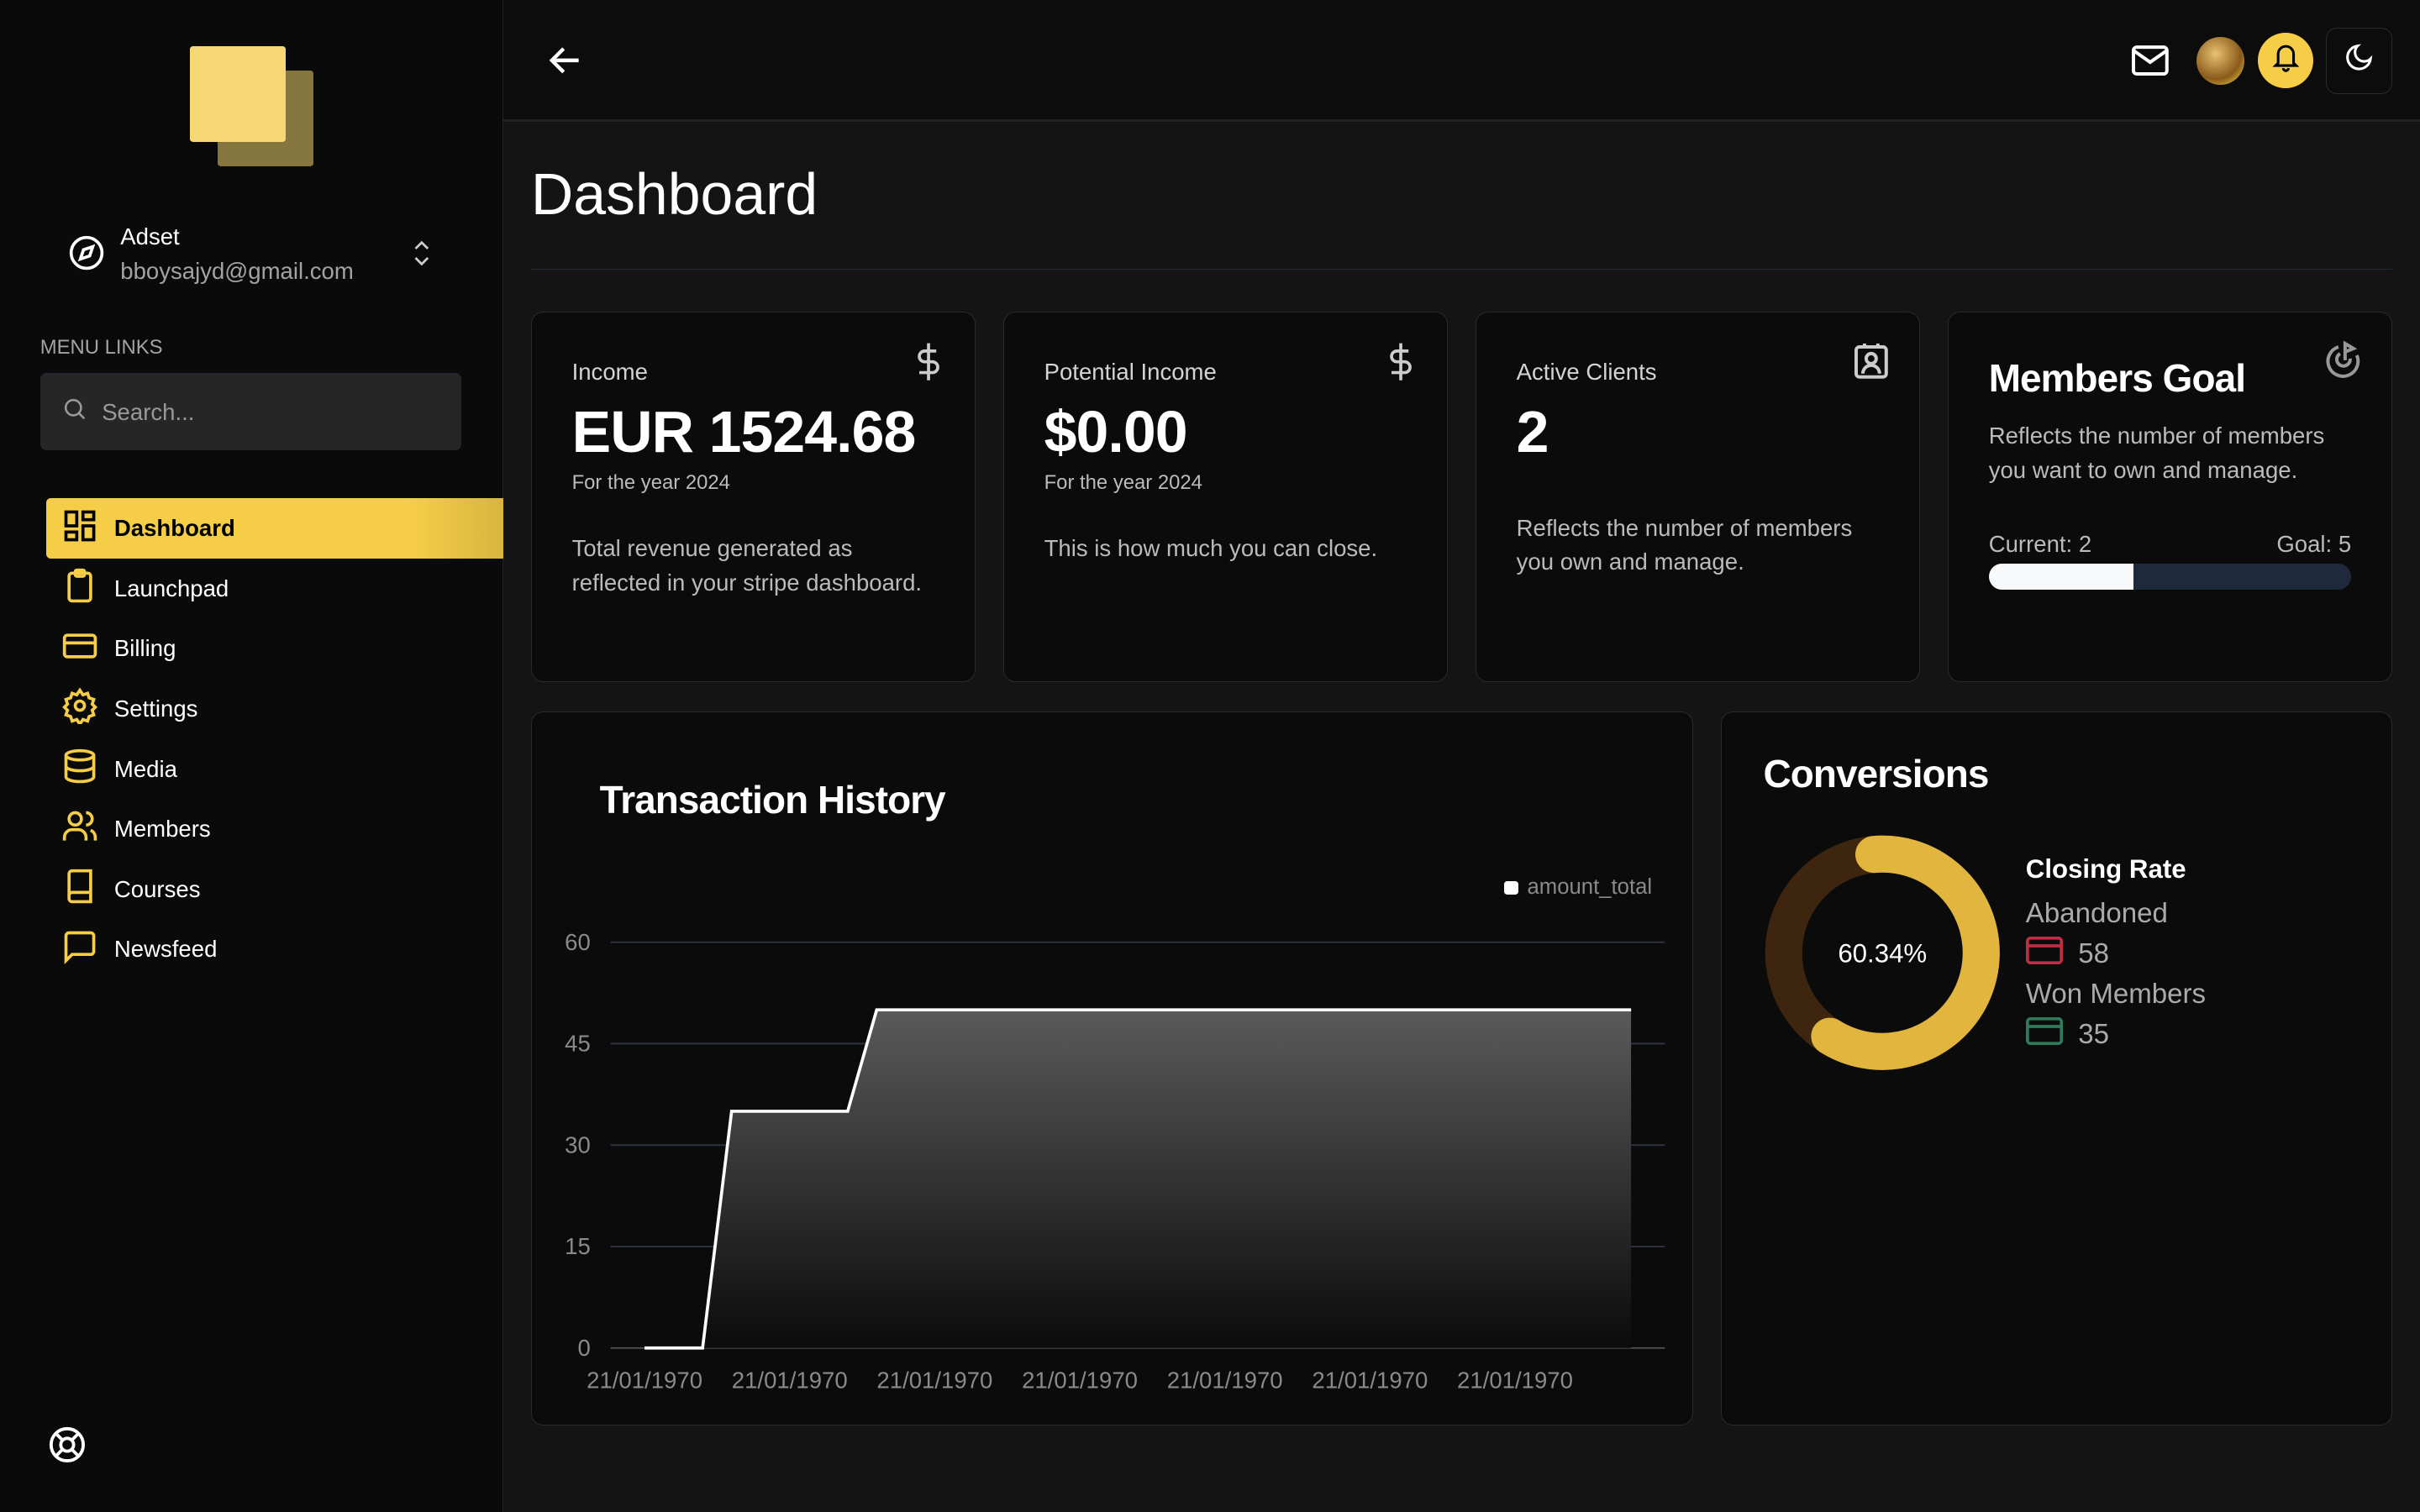 This screenshot has height=1512, width=2420. I want to click on y-tick-label: 45, so click(578, 1043).